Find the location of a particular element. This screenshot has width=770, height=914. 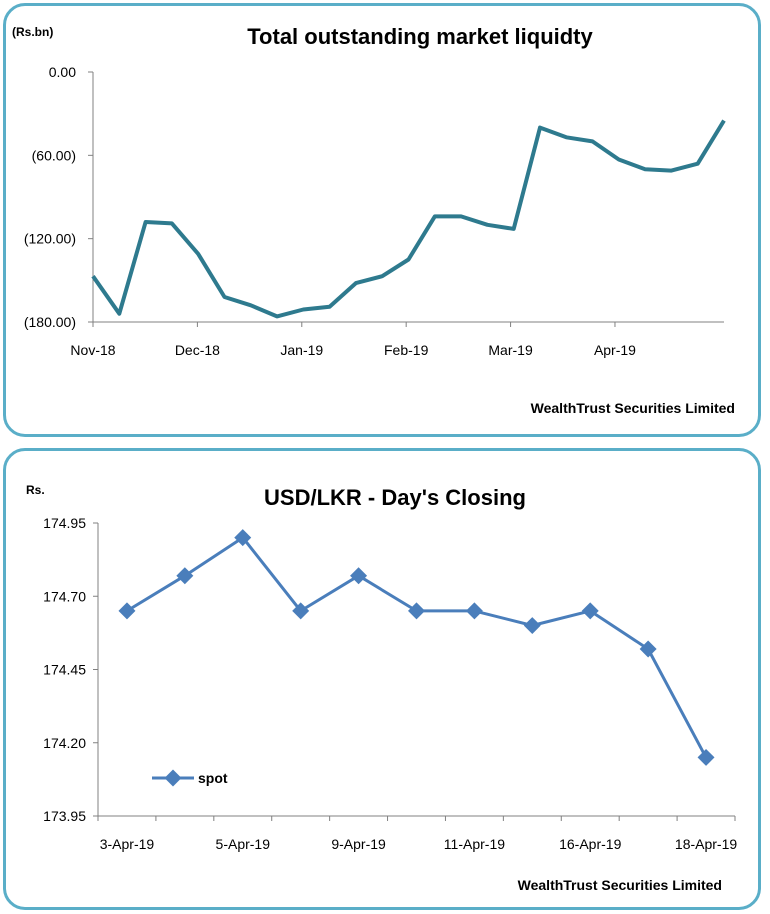

usdlkr-x-tick-label: 5-Apr-19 is located at coordinates (243, 844).